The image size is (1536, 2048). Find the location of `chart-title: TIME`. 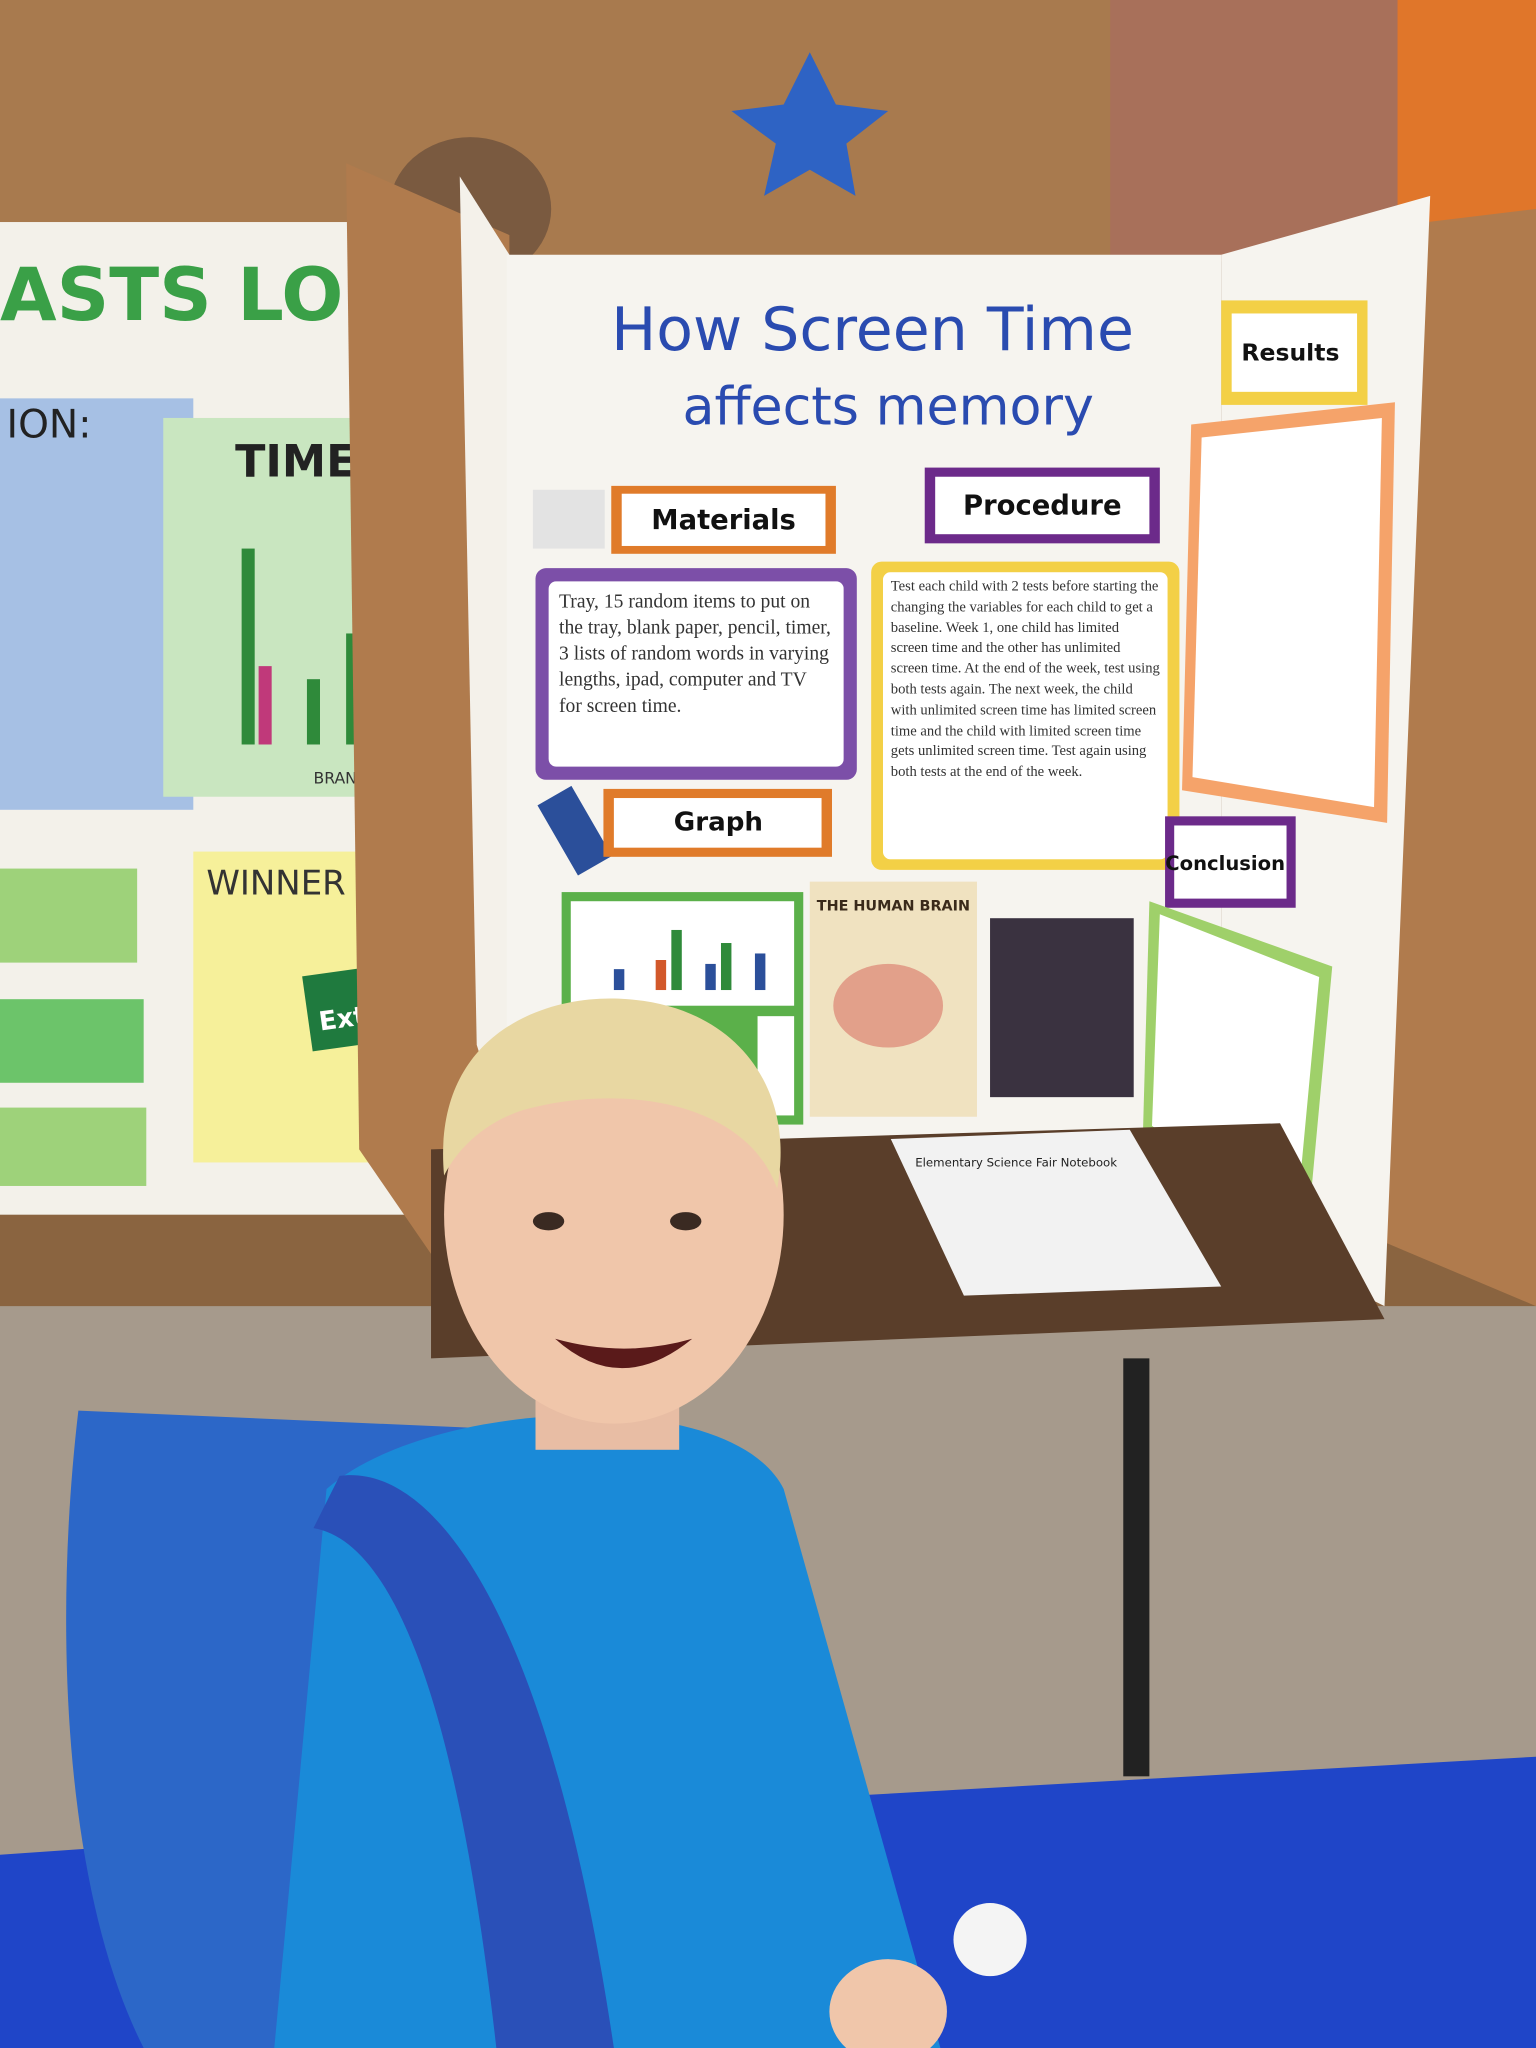

chart-title: TIME is located at coordinates (295, 462).